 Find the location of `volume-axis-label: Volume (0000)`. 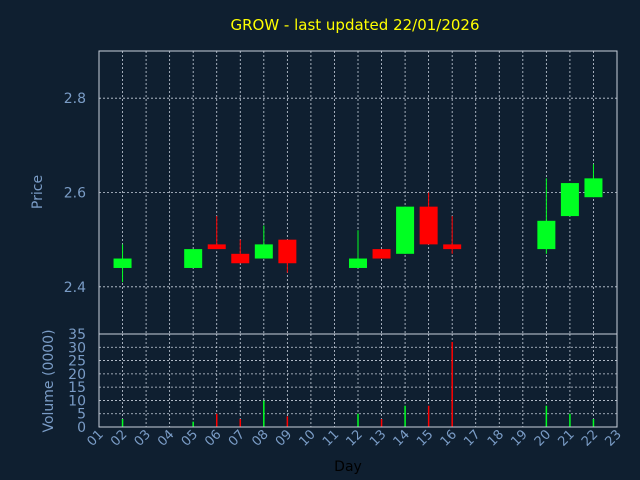

volume-axis-label: Volume (0000) is located at coordinates (49, 380).